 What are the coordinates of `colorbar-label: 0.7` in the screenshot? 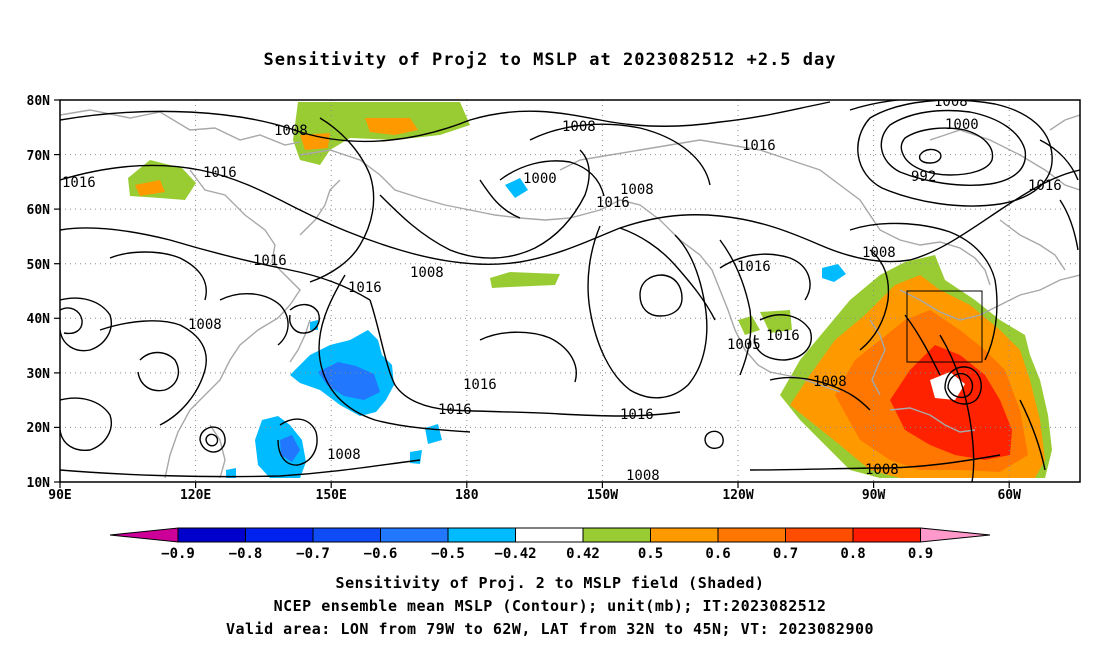 It's located at (785, 554).